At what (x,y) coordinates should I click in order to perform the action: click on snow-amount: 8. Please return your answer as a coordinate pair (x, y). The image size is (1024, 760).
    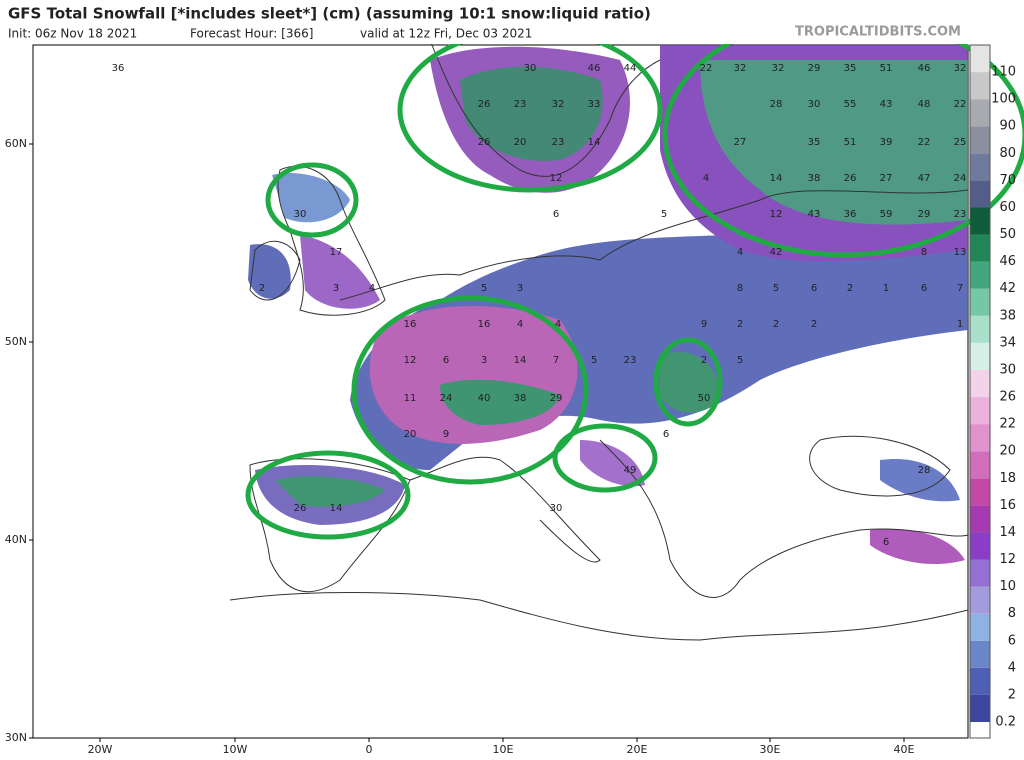
    Looking at the image, I should click on (740, 288).